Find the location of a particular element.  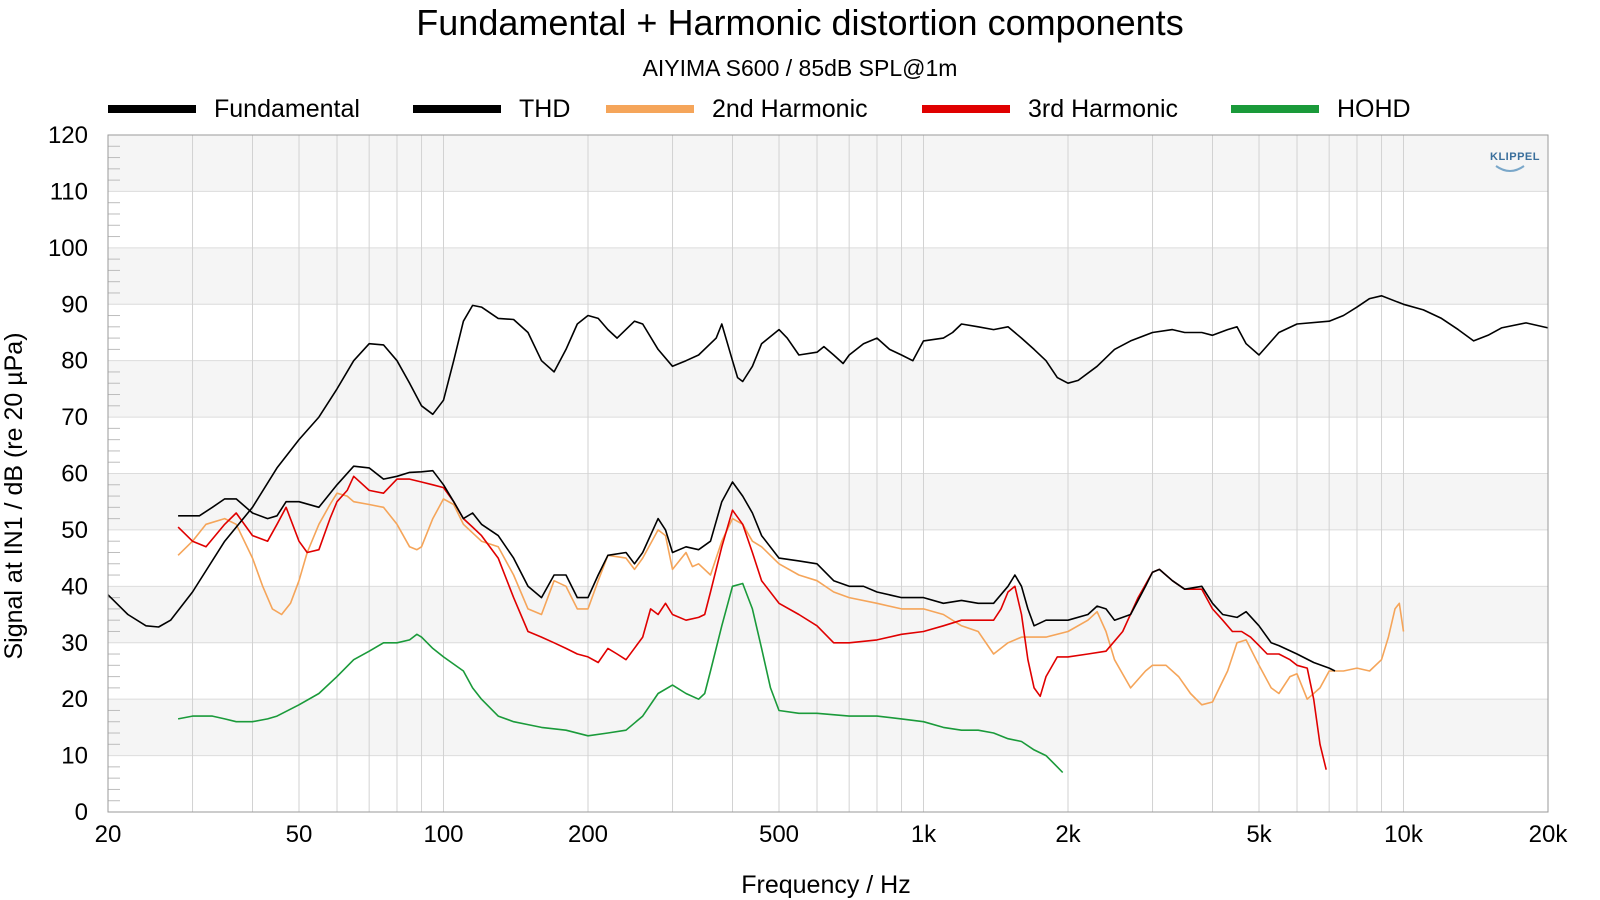

legend-label-thd: THD is located at coordinates (544, 109).